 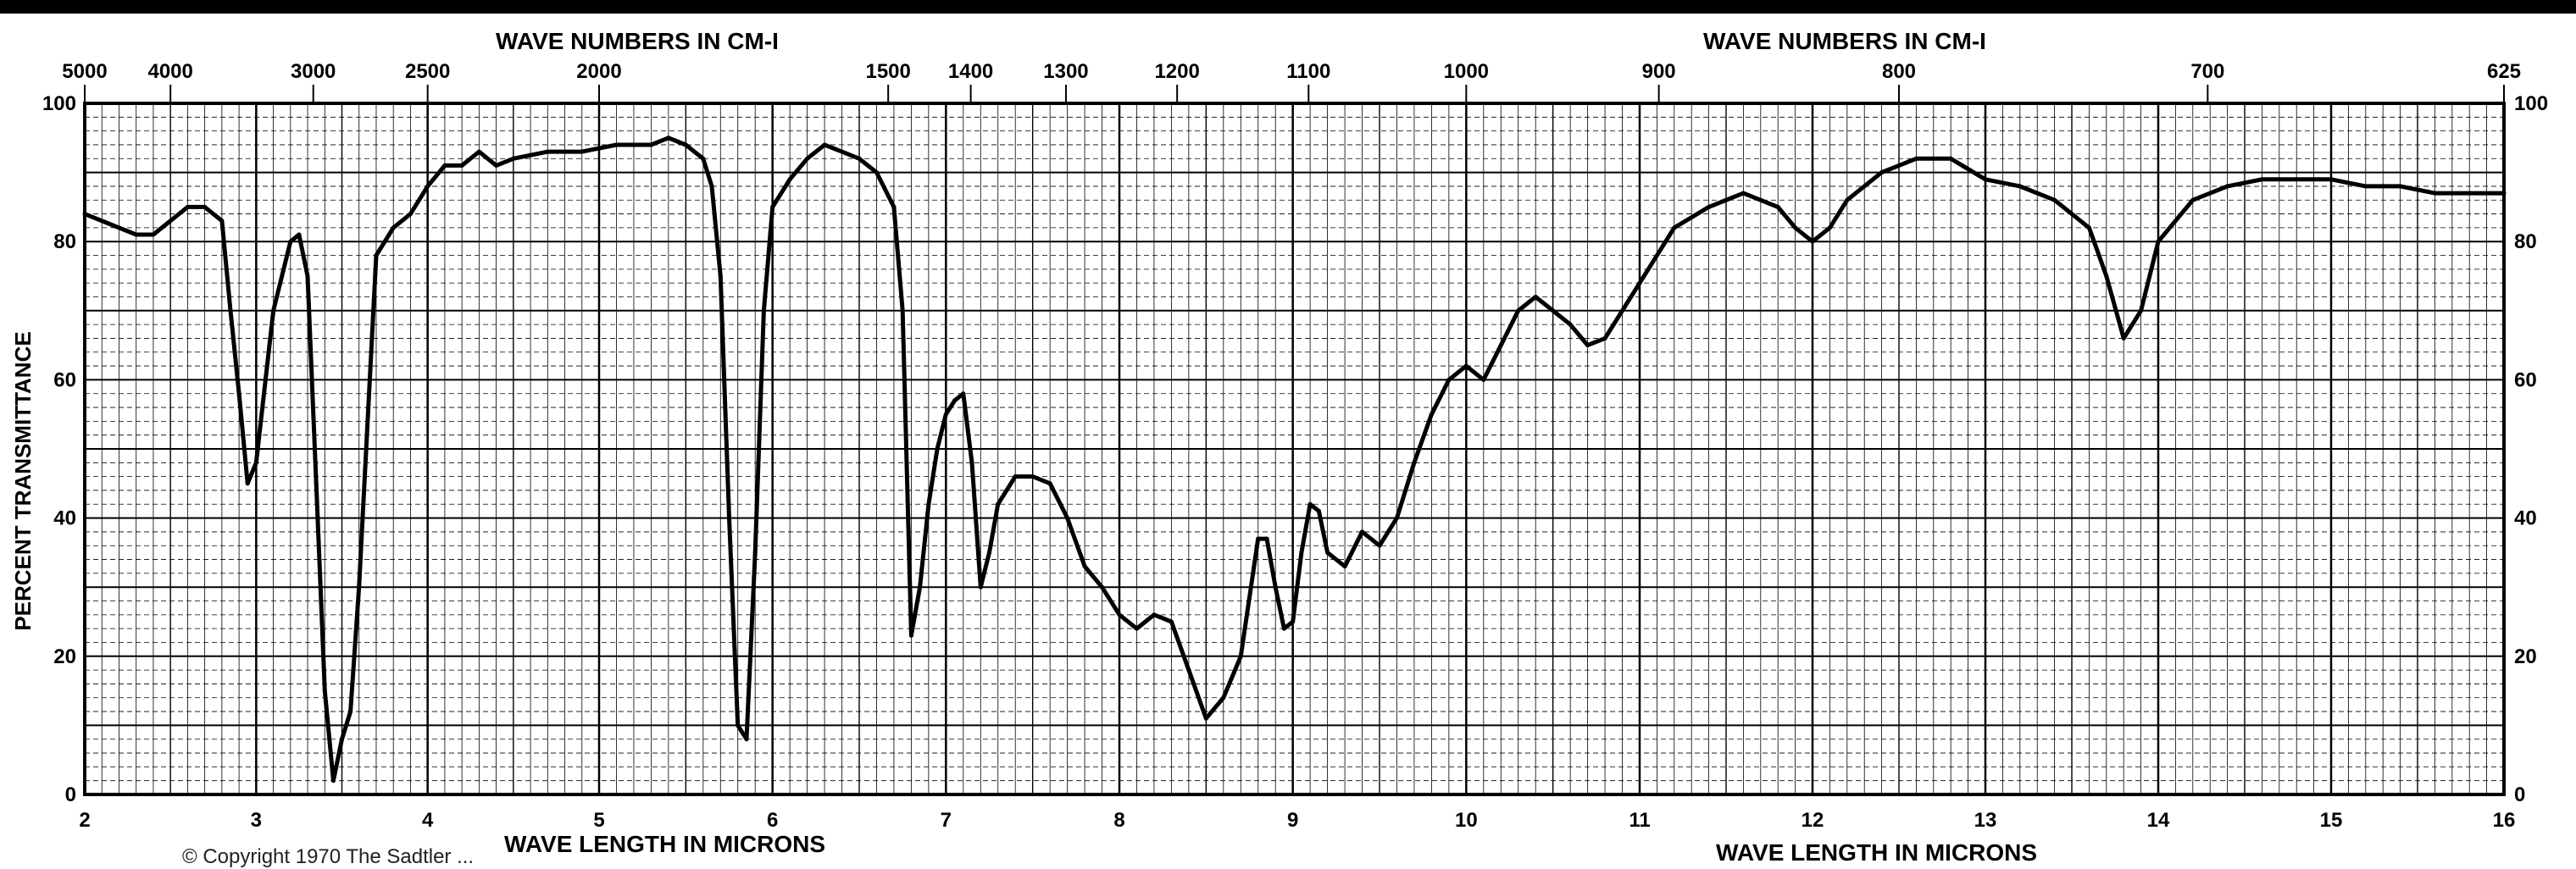 I want to click on x-tick-label: 14, so click(x=2158, y=820).